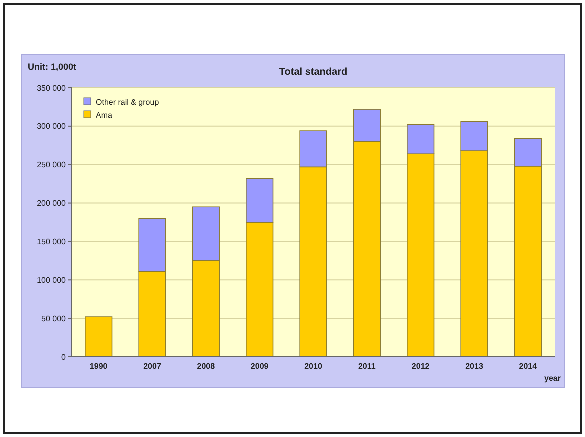 This screenshot has height=437, width=585. What do you see at coordinates (421, 366) in the screenshot?
I see `x-tick-label: 2012` at bounding box center [421, 366].